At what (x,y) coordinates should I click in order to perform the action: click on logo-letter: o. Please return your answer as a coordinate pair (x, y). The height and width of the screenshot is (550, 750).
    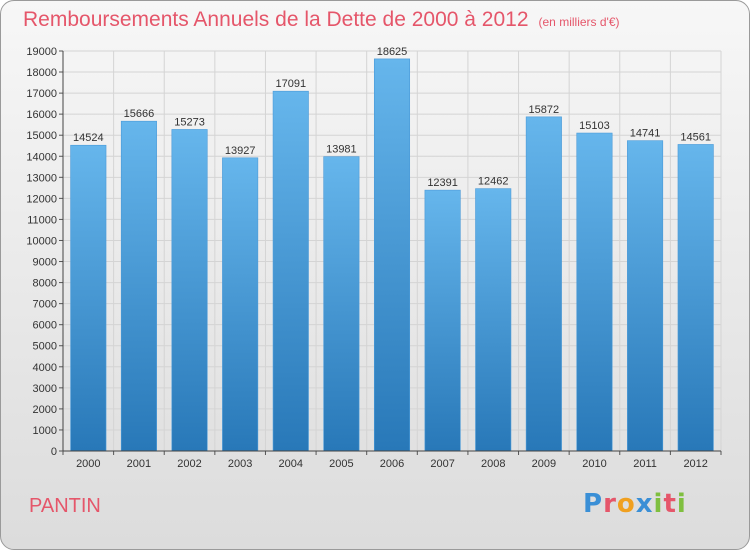
    Looking at the image, I should click on (626, 504).